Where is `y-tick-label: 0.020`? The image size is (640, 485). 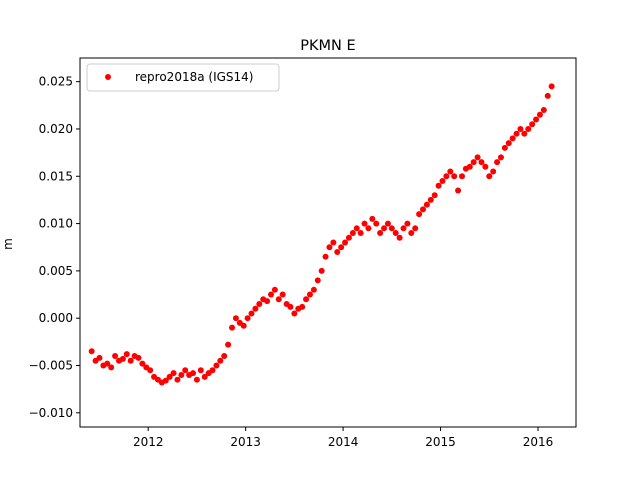 y-tick-label: 0.020 is located at coordinates (56, 129).